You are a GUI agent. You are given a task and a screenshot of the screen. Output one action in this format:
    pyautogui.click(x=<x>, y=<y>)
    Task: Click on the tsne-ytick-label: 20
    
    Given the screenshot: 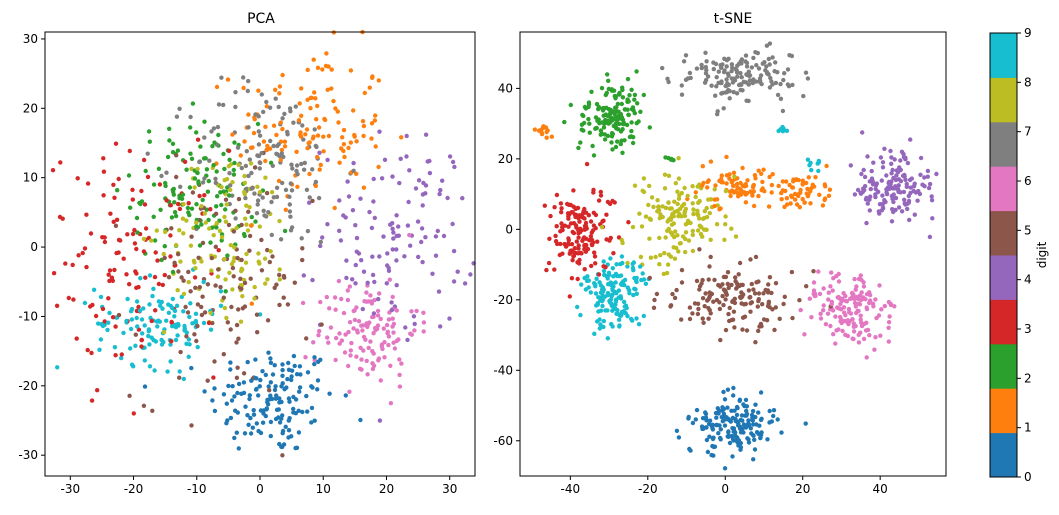 What is the action you would take?
    pyautogui.click(x=505, y=159)
    